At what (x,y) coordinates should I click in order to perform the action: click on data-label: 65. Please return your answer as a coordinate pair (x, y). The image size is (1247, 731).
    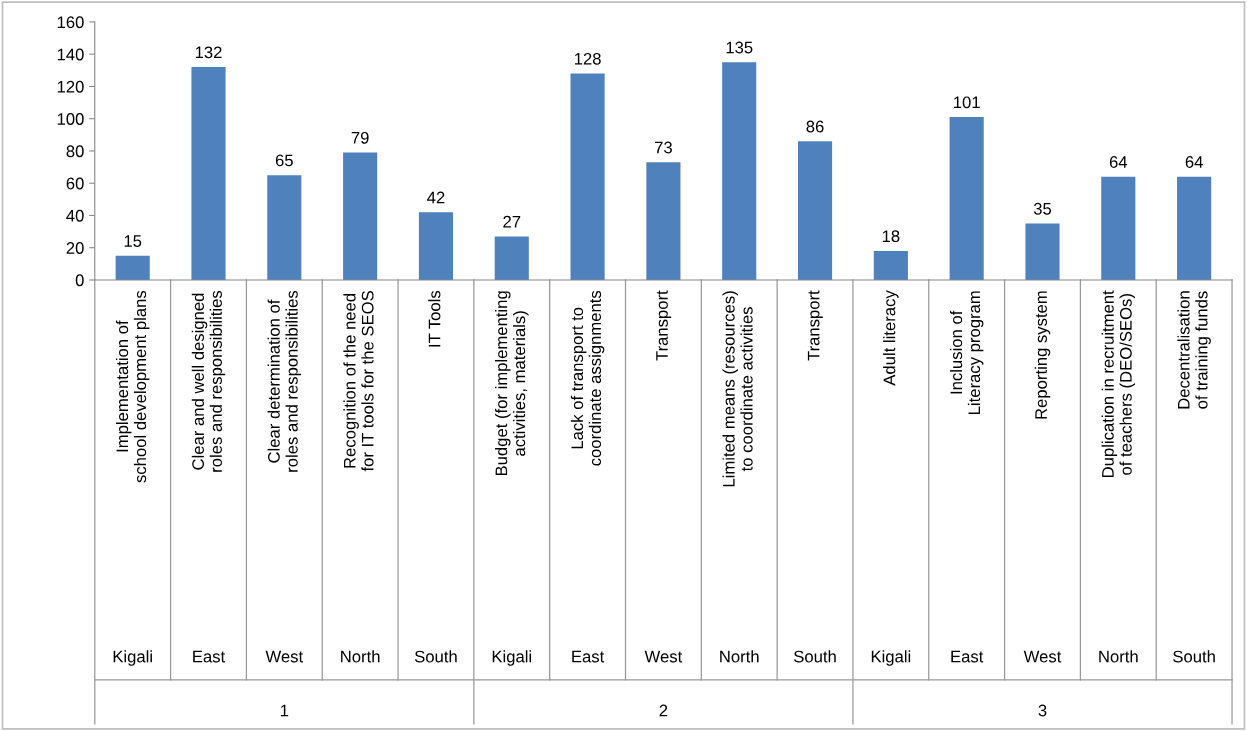
    Looking at the image, I should click on (284, 160).